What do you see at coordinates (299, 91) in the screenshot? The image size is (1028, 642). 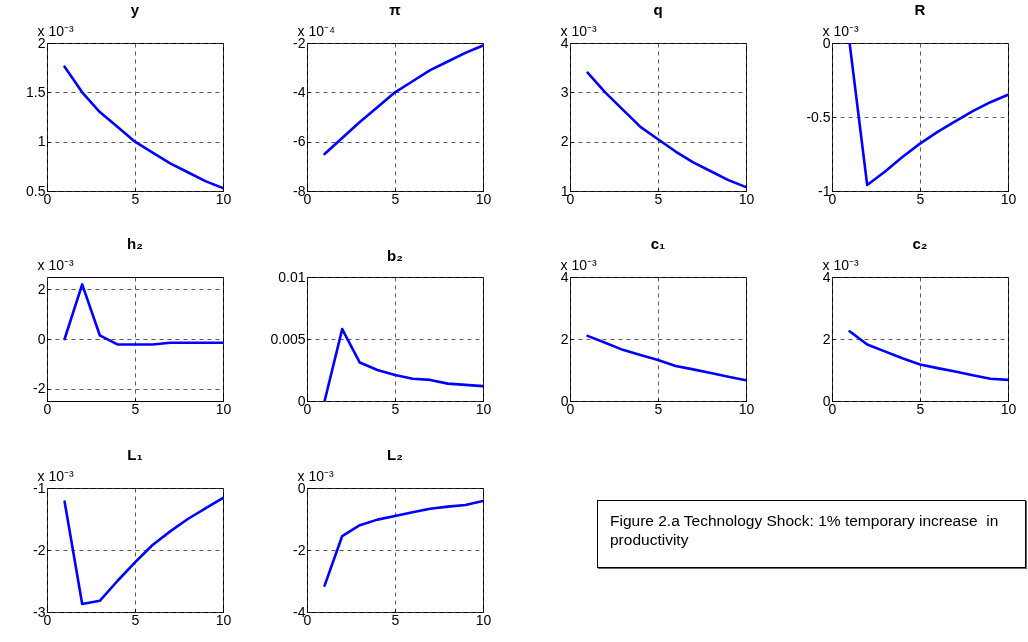 I see `y-tick-label: -4` at bounding box center [299, 91].